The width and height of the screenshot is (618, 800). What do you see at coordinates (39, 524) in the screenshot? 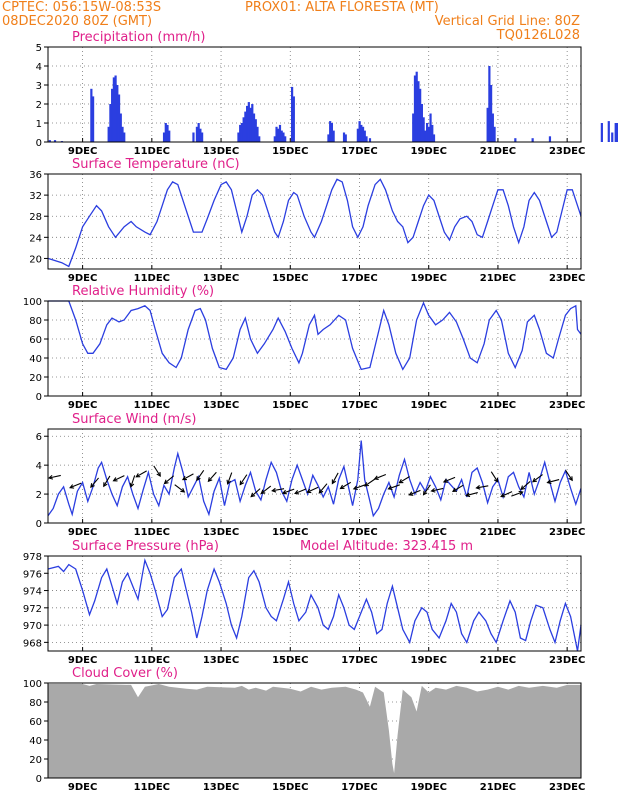
I see `wind-y-tick-label: 0` at bounding box center [39, 524].